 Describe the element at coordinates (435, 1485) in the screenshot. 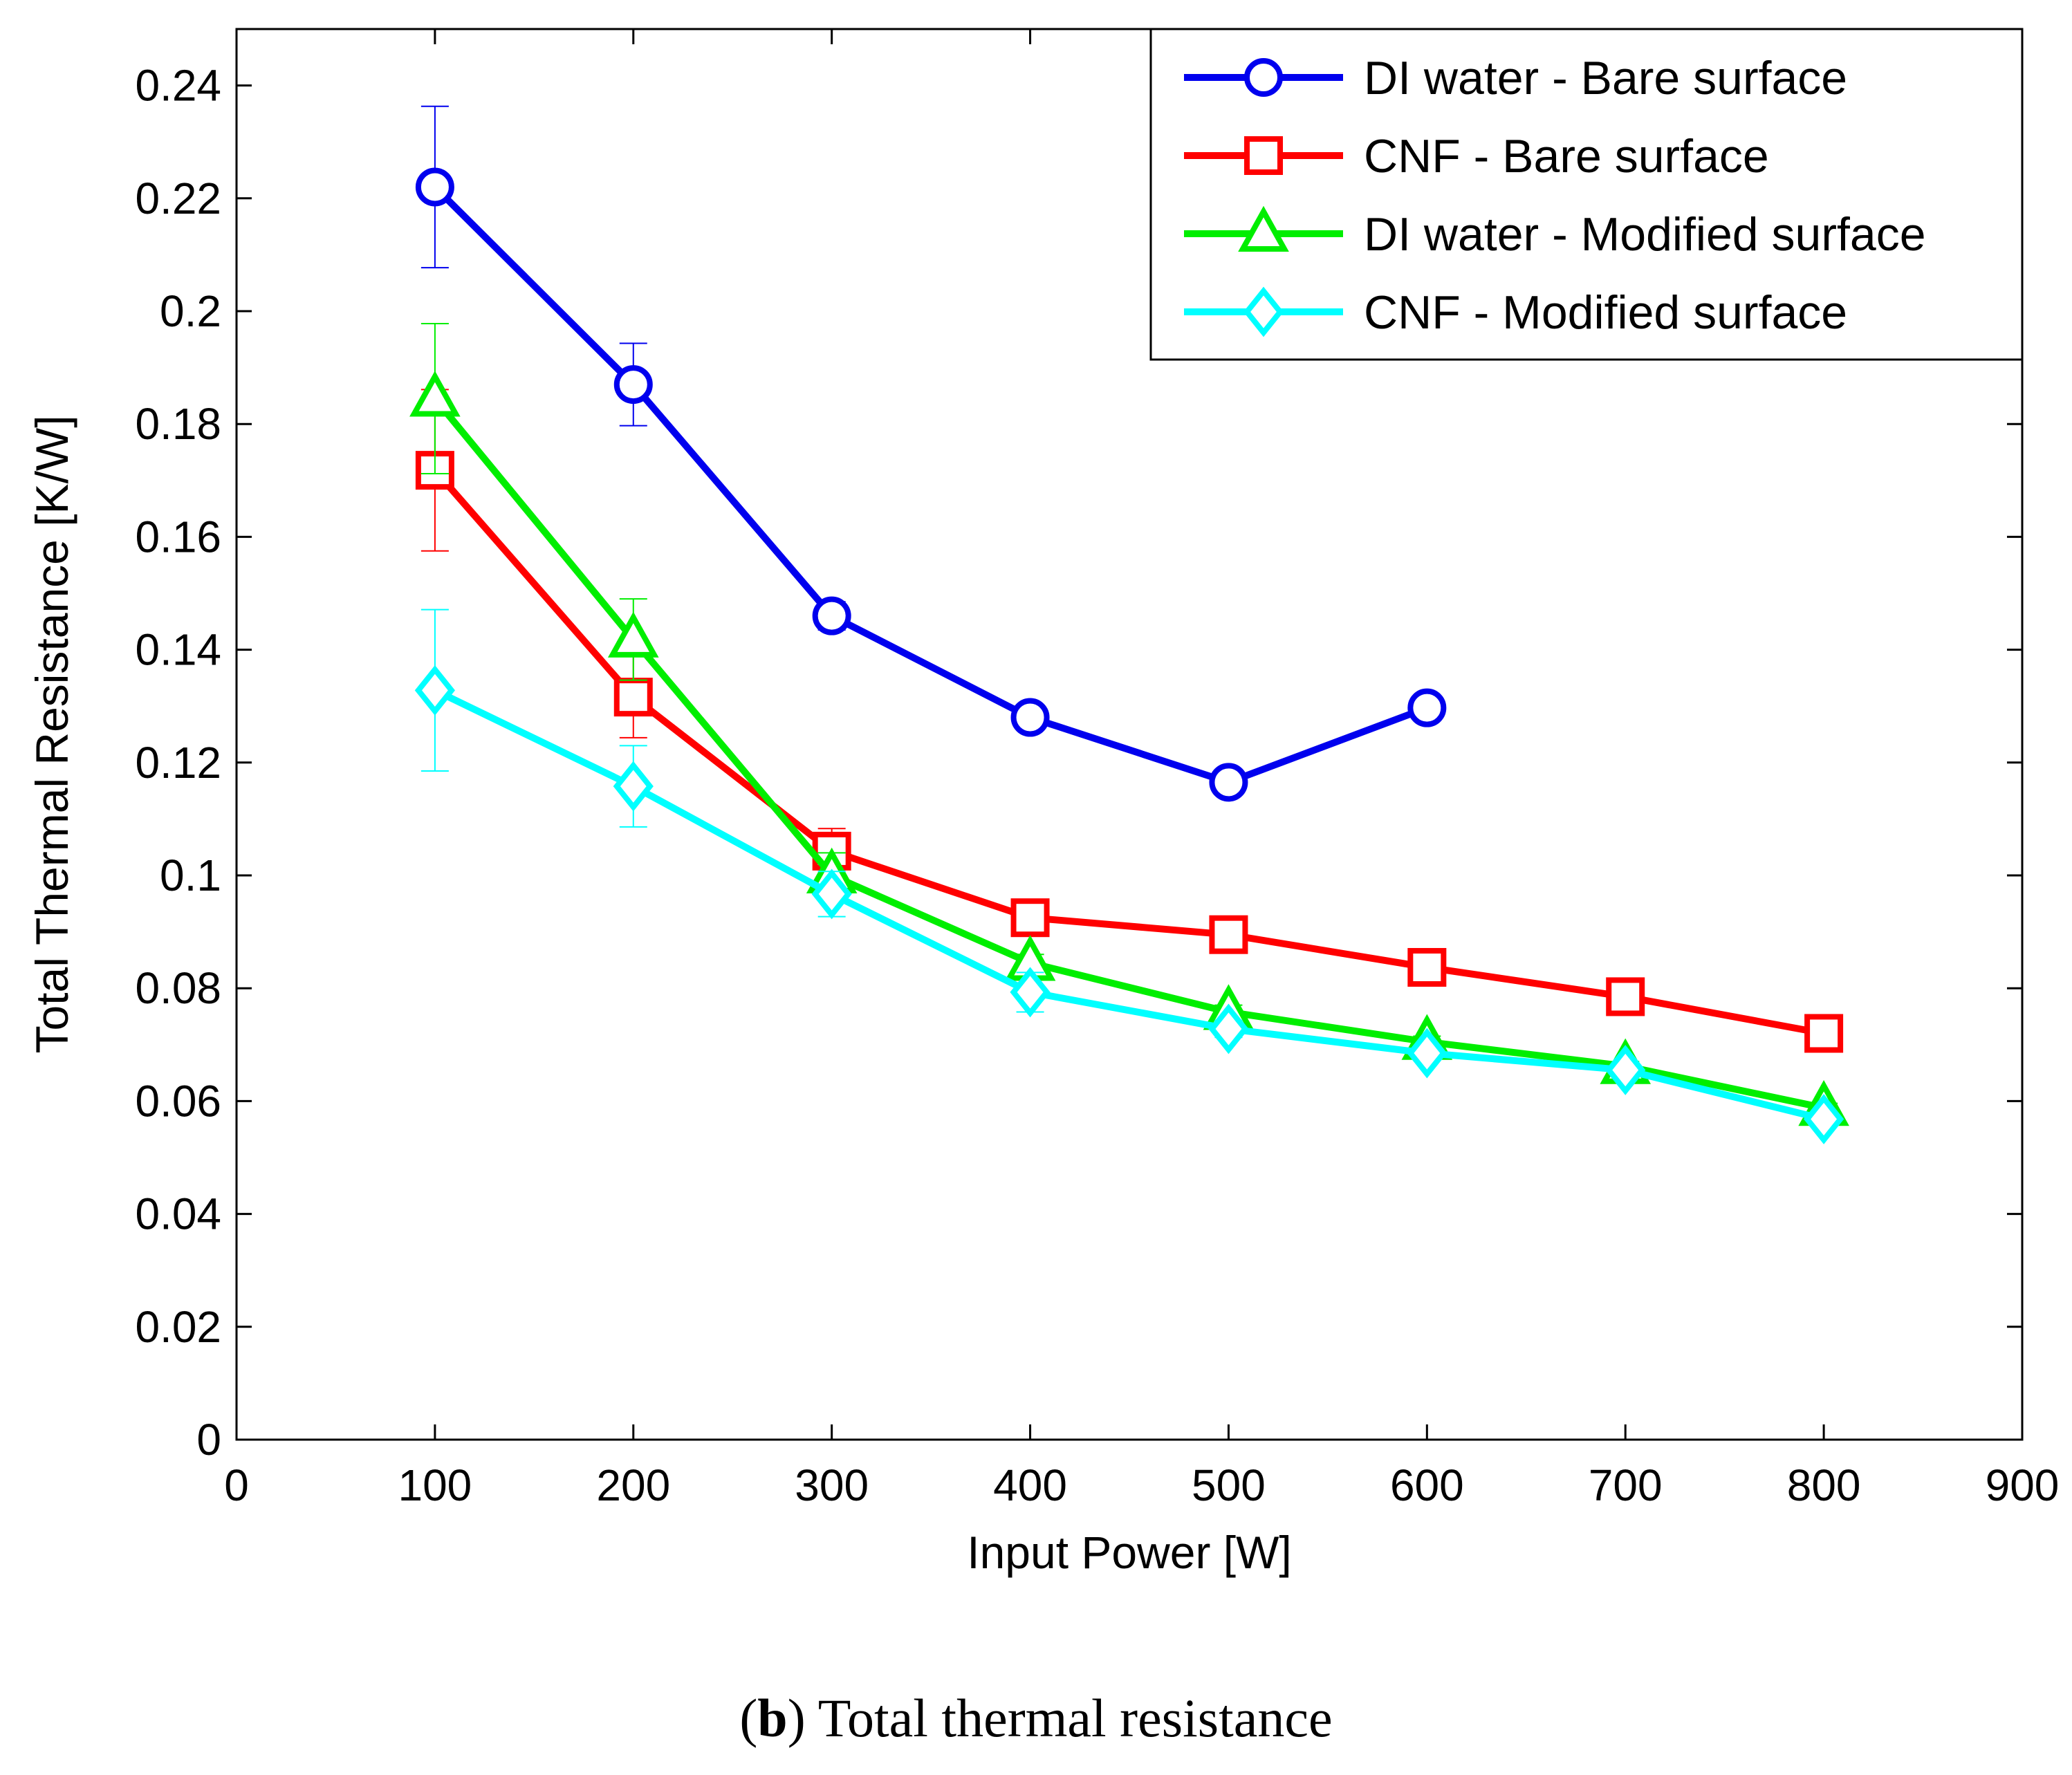

I see `x-tick-label: 100` at that location.